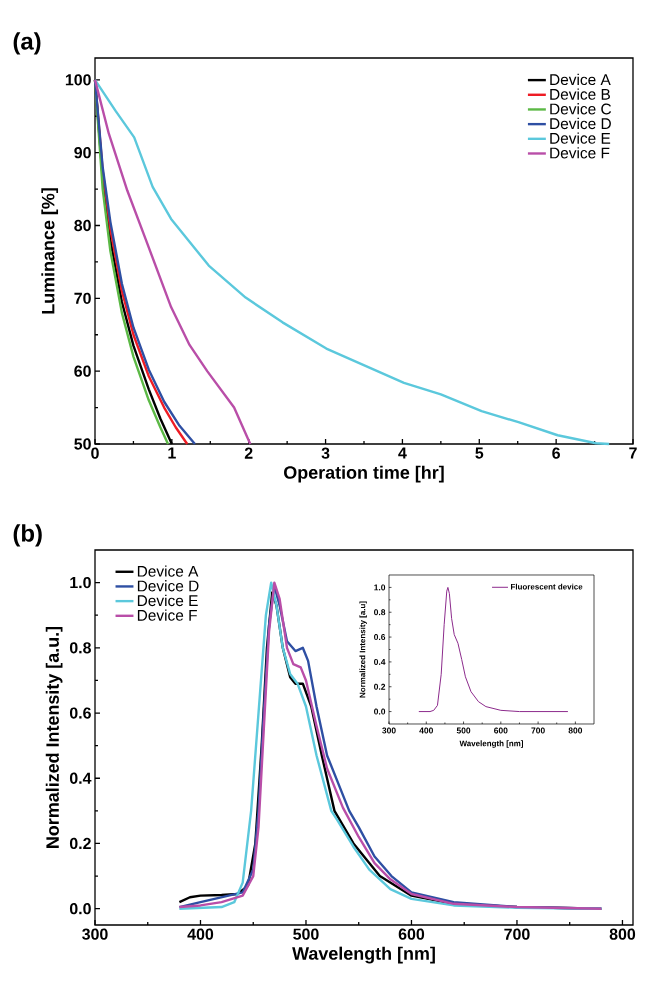 The width and height of the screenshot is (652, 1006). Describe the element at coordinates (82, 225) in the screenshot. I see `y-tick-label: 80` at that location.